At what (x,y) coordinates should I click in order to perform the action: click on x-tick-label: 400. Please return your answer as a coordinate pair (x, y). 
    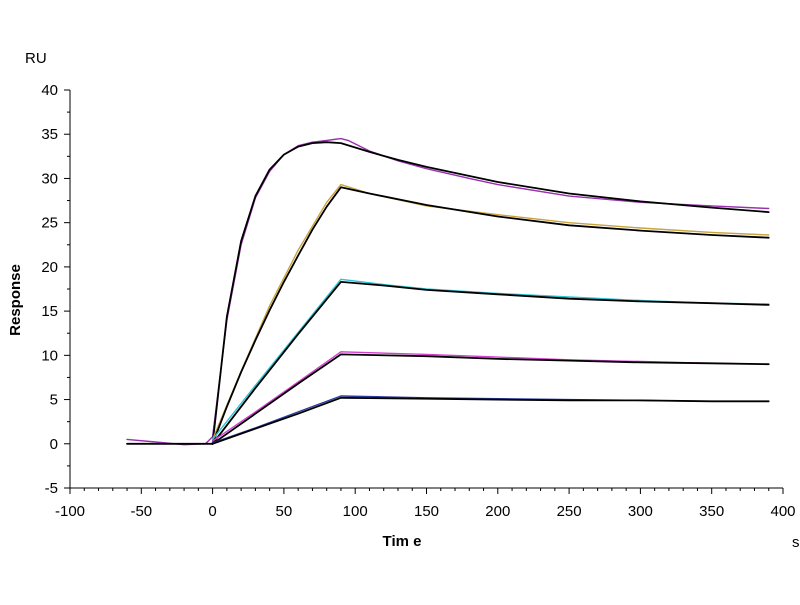
    Looking at the image, I should click on (782, 511).